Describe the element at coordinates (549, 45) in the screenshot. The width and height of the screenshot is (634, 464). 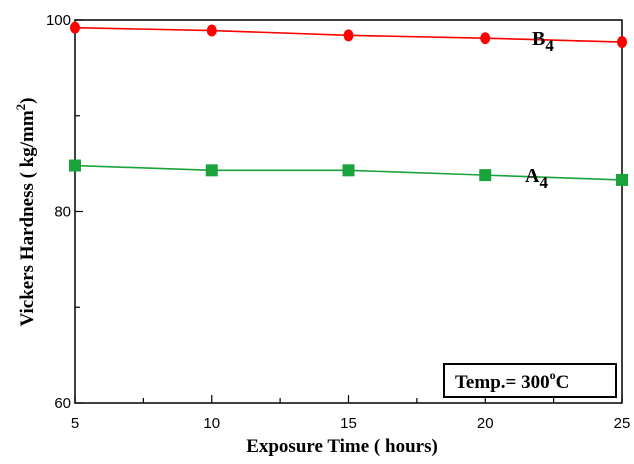
I see `series-label-b4-sub: 4` at that location.